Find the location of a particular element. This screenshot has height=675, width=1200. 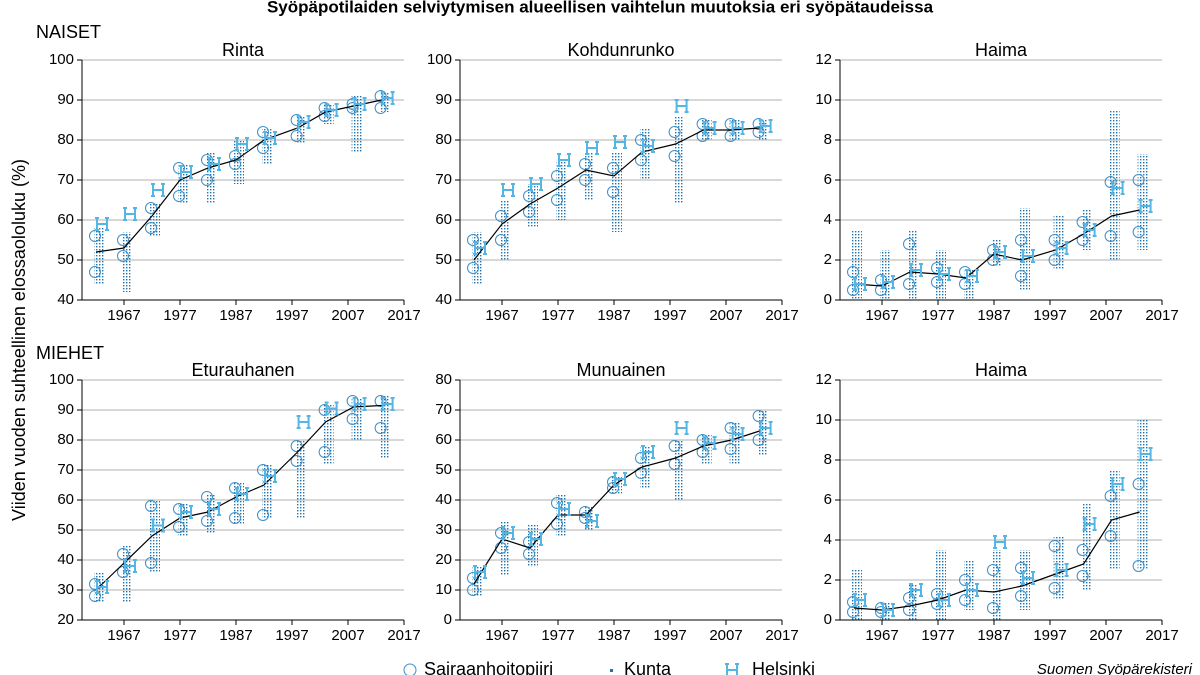

y-tick-label: 10 is located at coordinates (823, 99).